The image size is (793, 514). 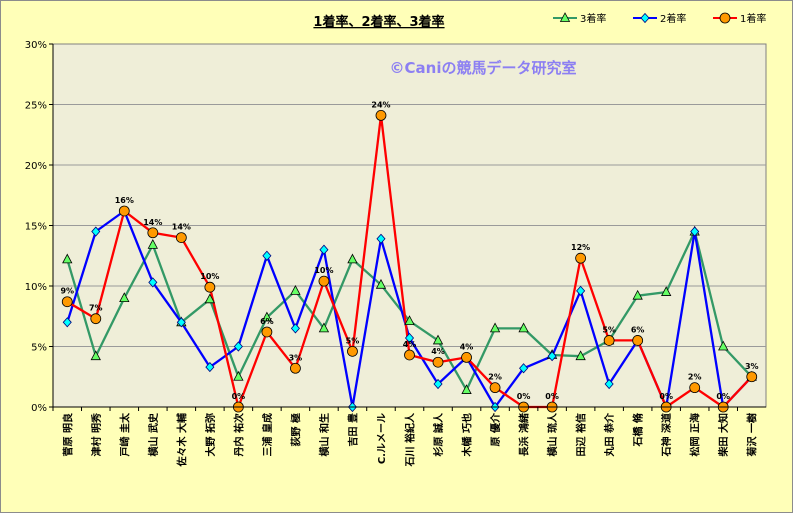 I want to click on data-label: 2%, so click(x=695, y=377).